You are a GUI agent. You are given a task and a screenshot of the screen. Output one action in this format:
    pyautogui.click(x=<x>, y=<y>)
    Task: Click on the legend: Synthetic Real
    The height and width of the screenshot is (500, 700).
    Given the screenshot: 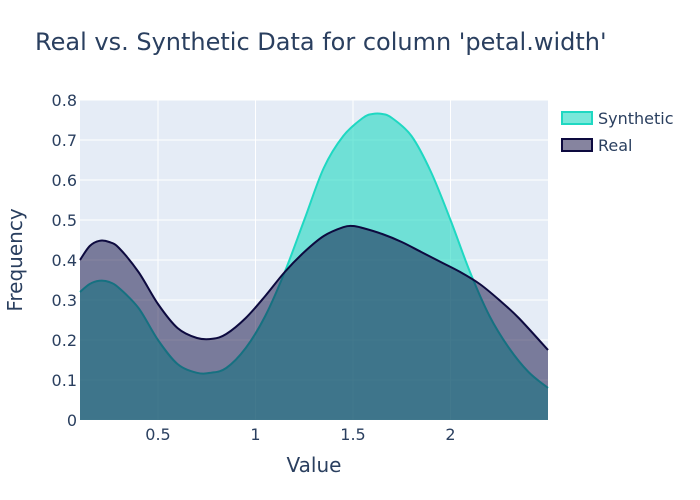 What is the action you would take?
    pyautogui.click(x=617, y=132)
    